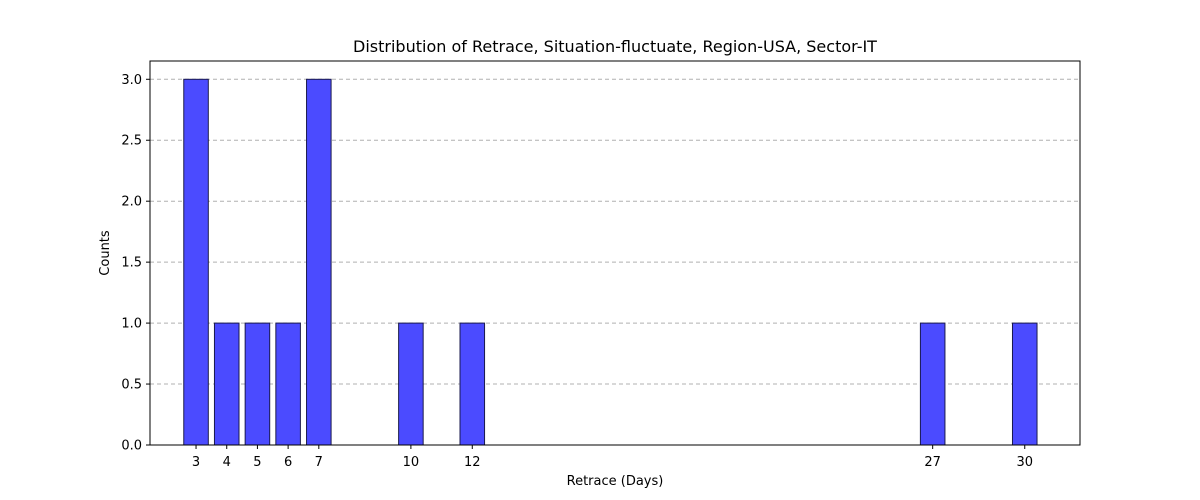 This screenshot has width=1200, height=500. What do you see at coordinates (615, 481) in the screenshot?
I see `x-axis-label: Retrace (Days)` at bounding box center [615, 481].